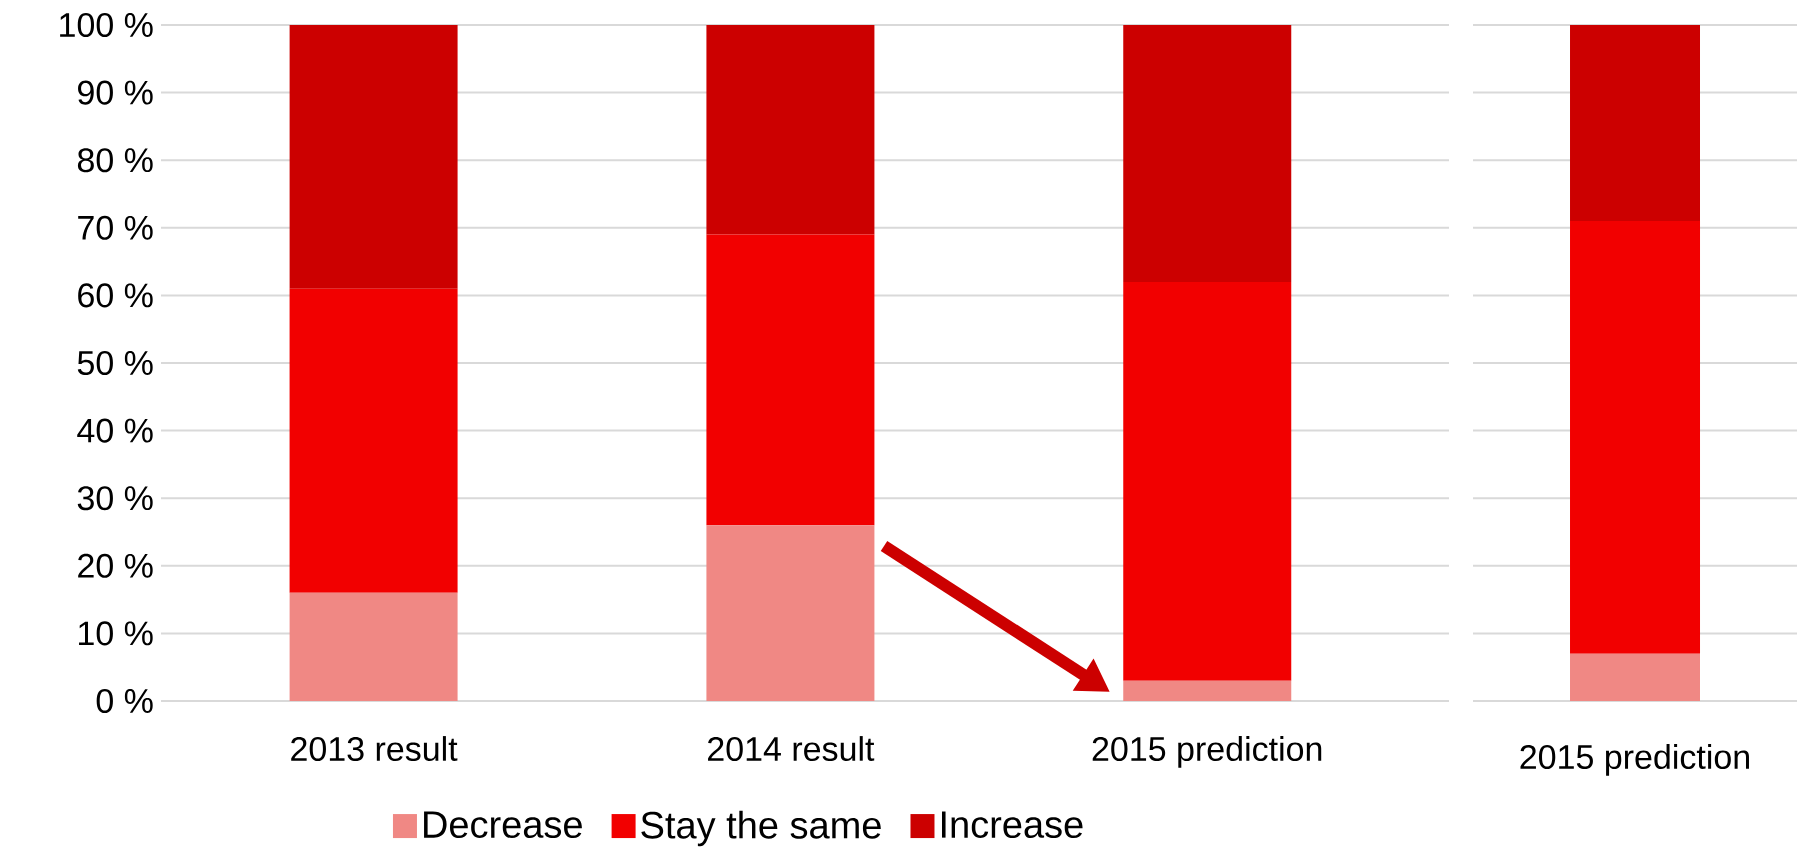  What do you see at coordinates (116, 633) in the screenshot?
I see `y-tick-label: 10 %` at bounding box center [116, 633].